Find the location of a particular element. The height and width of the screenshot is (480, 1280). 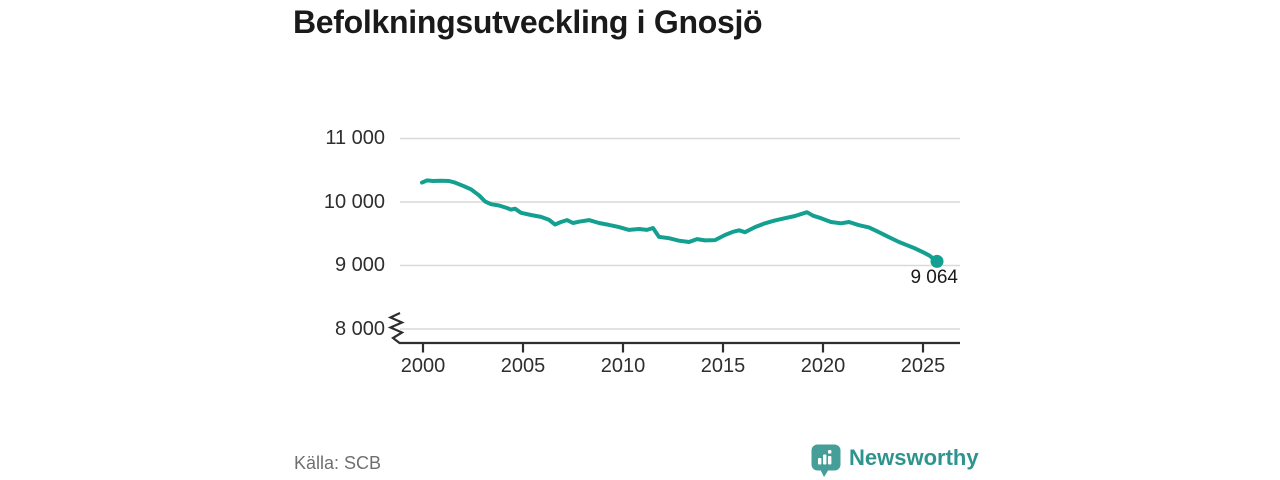

y-tick-label-9000: 9 000 is located at coordinates (359, 265).